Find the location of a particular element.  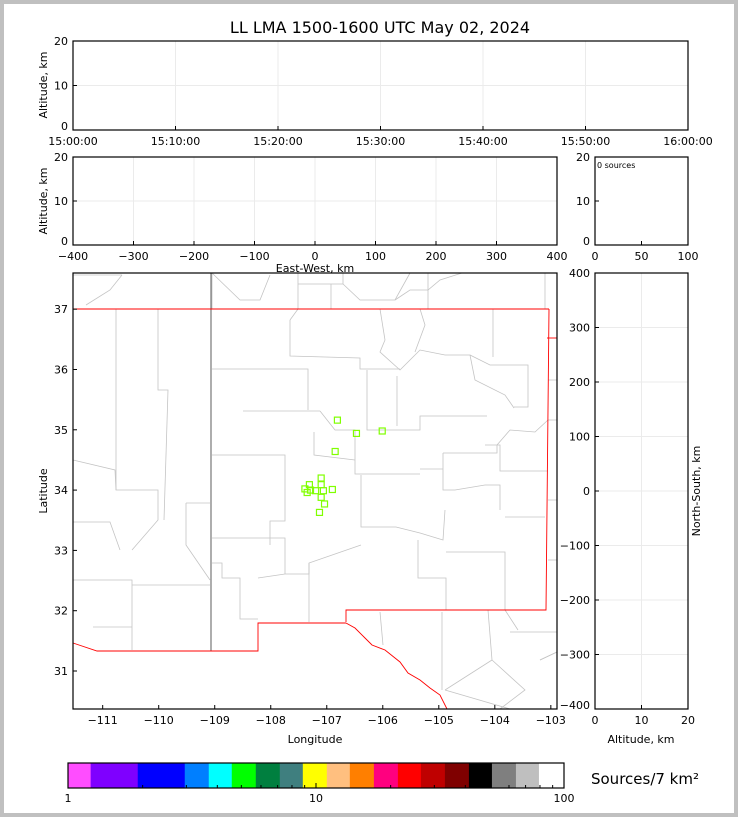

y-tick-label: 33 is located at coordinates (61, 550).